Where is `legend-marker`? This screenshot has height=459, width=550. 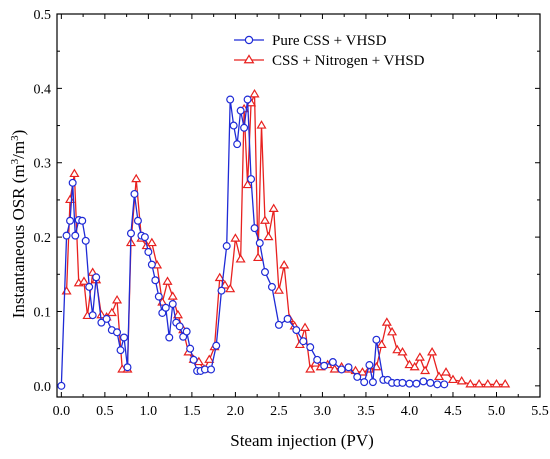
legend-marker is located at coordinates (249, 59).